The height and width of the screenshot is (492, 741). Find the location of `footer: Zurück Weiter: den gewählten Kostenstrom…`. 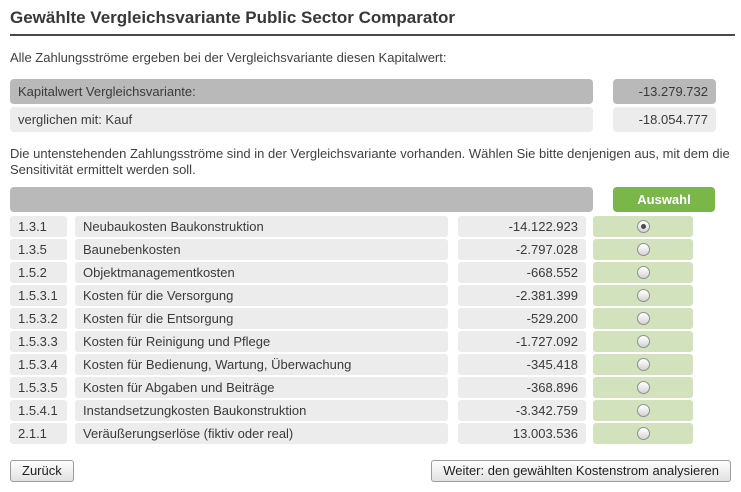

footer: Zurück Weiter: den gewählten Kostenstrom… is located at coordinates (370, 471).